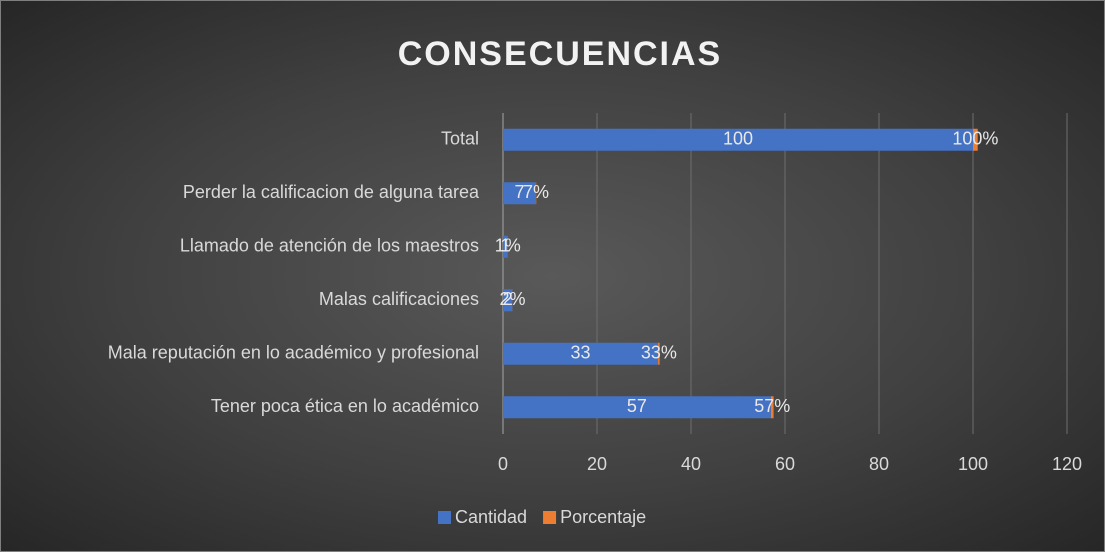 This screenshot has height=552, width=1105. I want to click on x-tick-label: 100, so click(973, 464).